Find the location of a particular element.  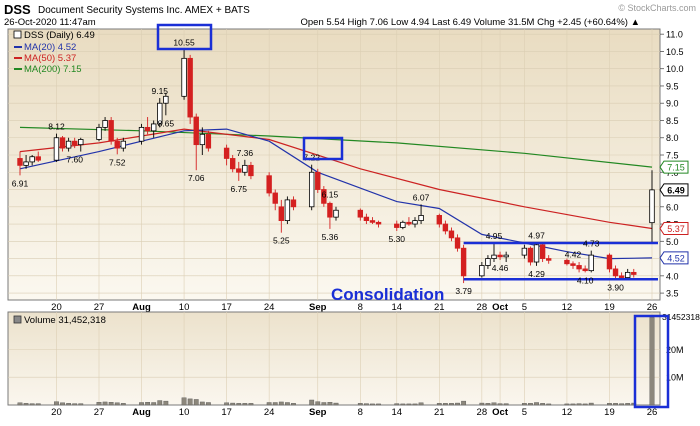

date-tick-label: 12 is located at coordinates (567, 307).